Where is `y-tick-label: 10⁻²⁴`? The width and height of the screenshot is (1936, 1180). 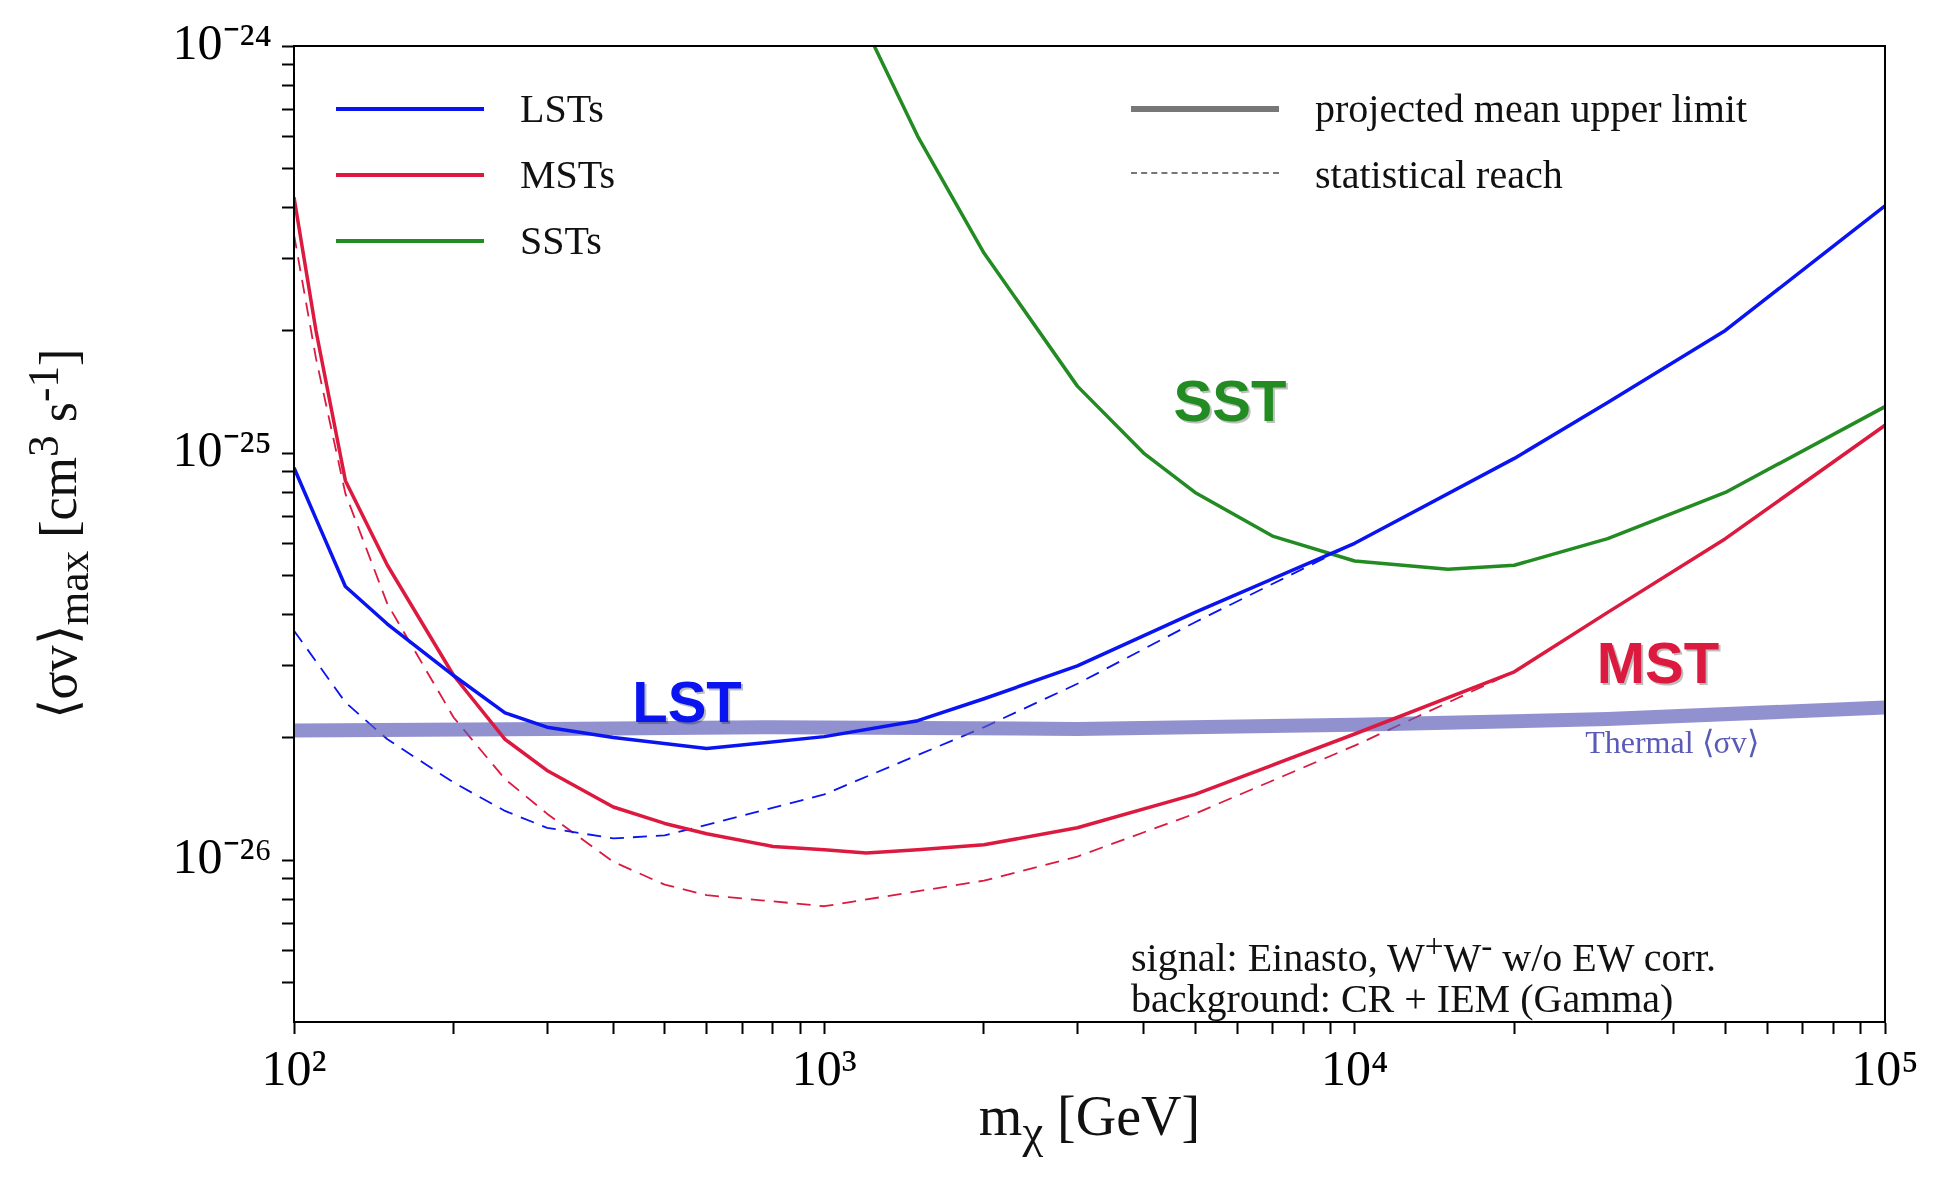
y-tick-label: 10⁻²⁴ is located at coordinates (222, 42).